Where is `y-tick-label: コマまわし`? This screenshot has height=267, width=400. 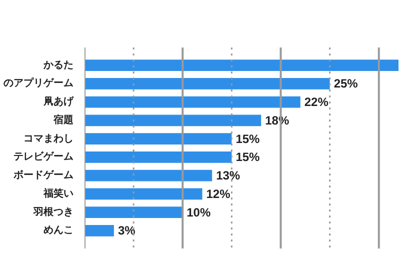
y-tick-label: コマまわし is located at coordinates (49, 138).